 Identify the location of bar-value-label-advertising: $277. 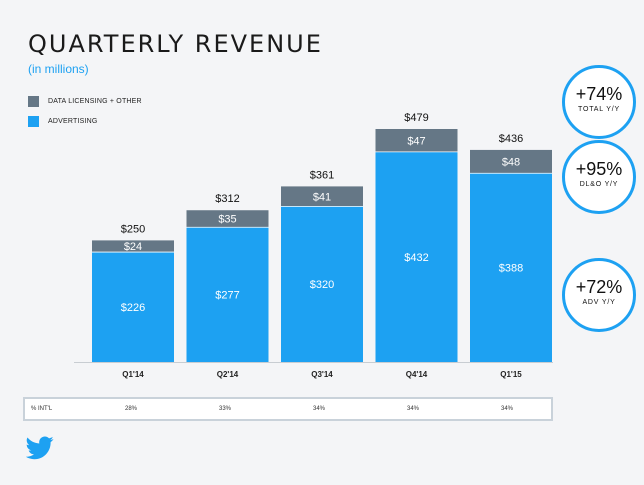
(227, 296).